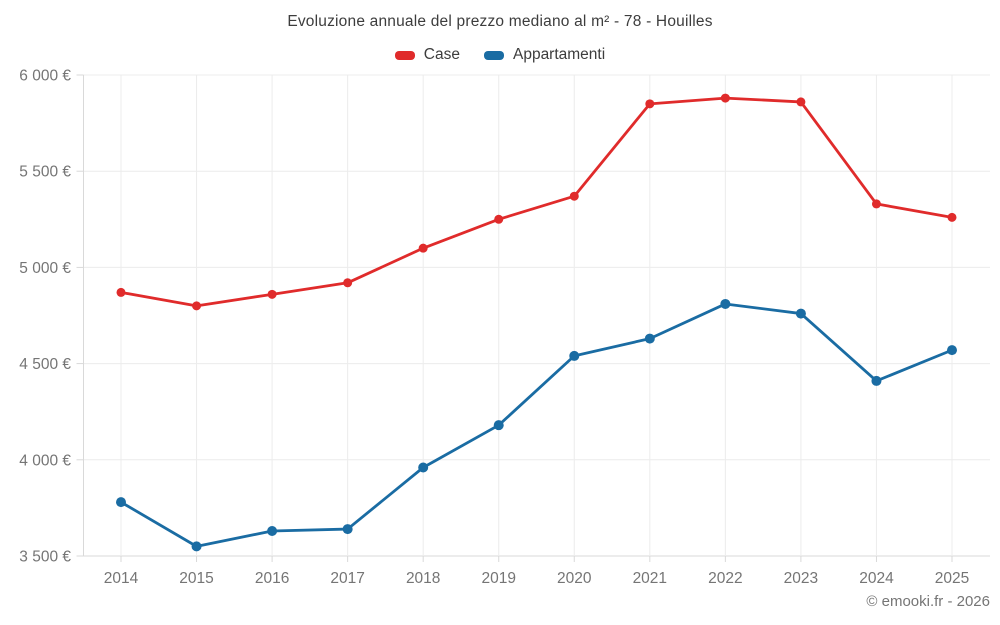 This screenshot has width=1000, height=625. Describe the element at coordinates (347, 578) in the screenshot. I see `x-axis-label: 2017` at that location.